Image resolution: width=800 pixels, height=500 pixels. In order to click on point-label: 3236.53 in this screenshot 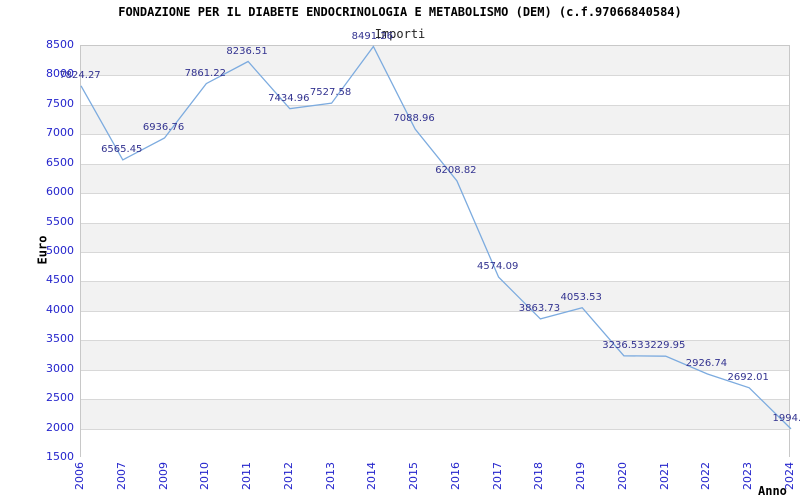, I will do `click(623, 345)`.